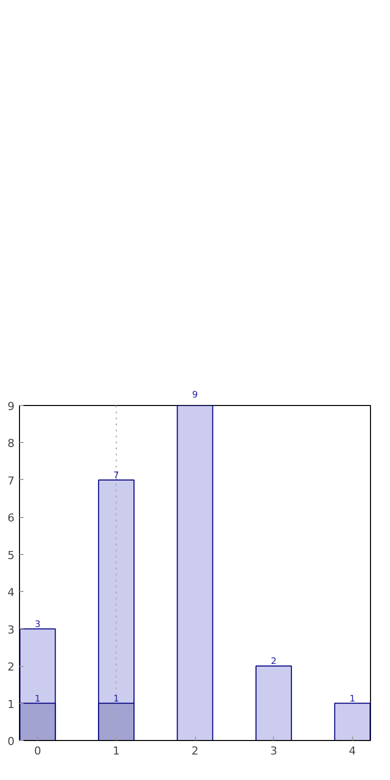  Describe the element at coordinates (195, 751) in the screenshot. I see `x-tick-label: 2` at that location.